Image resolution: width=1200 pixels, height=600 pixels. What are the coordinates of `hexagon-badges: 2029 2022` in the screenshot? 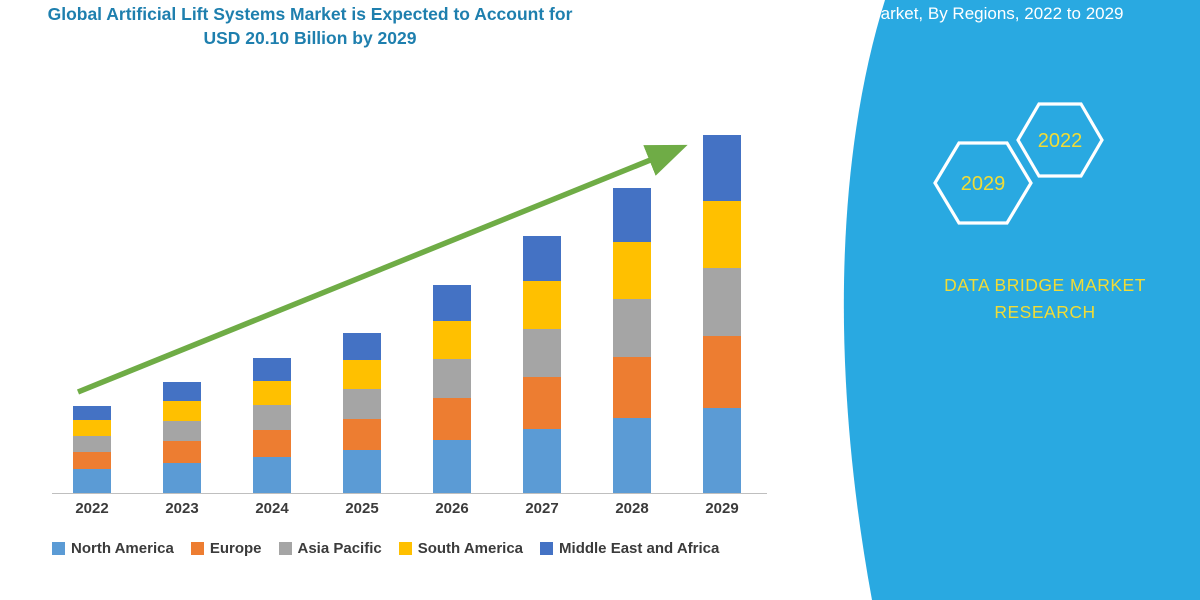 It's located at (1018, 163).